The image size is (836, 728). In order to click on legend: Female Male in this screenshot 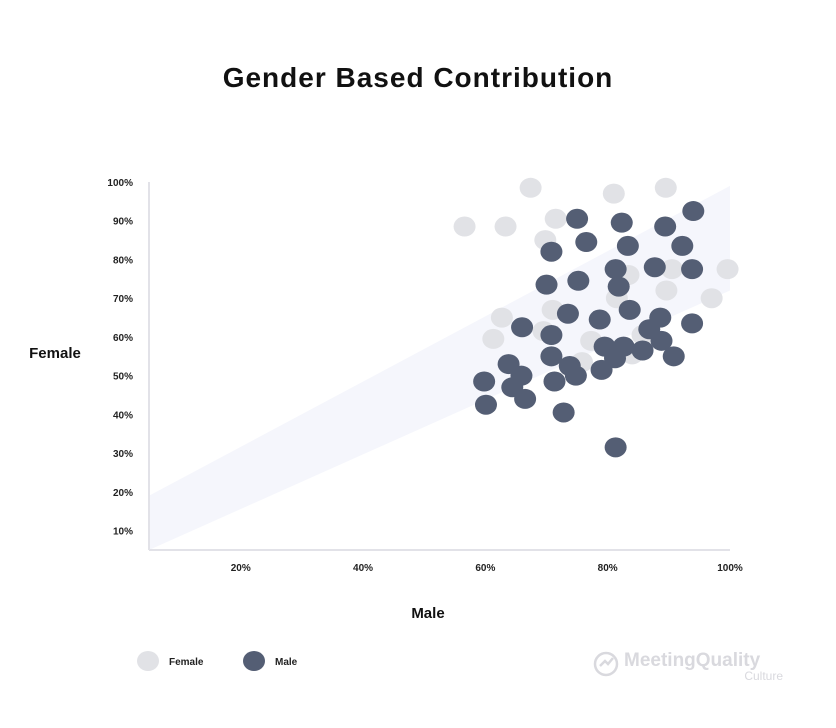, I will do `click(217, 661)`.